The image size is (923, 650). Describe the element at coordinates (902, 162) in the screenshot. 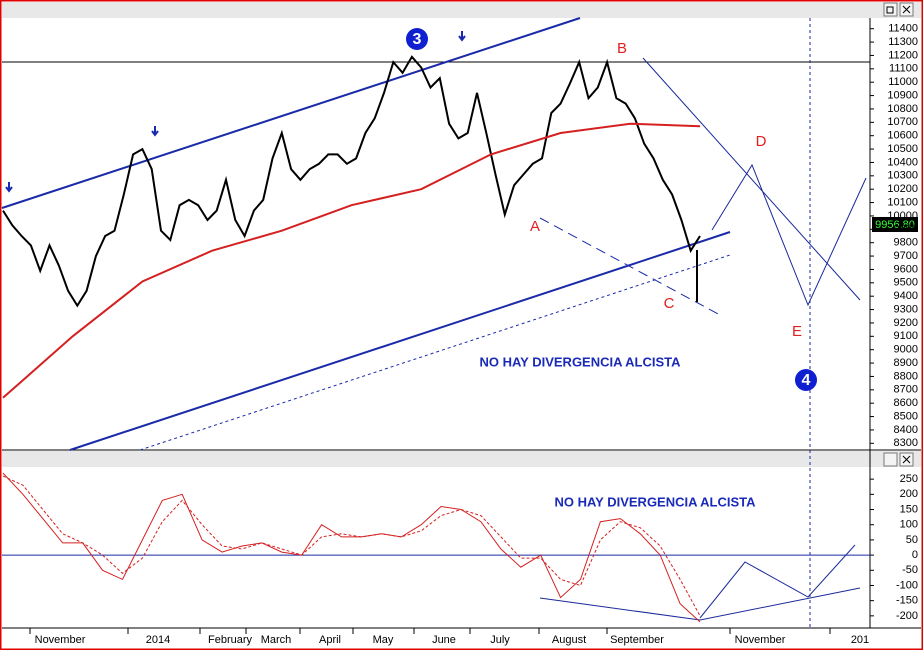

I see `y-tick-label: 10400` at that location.